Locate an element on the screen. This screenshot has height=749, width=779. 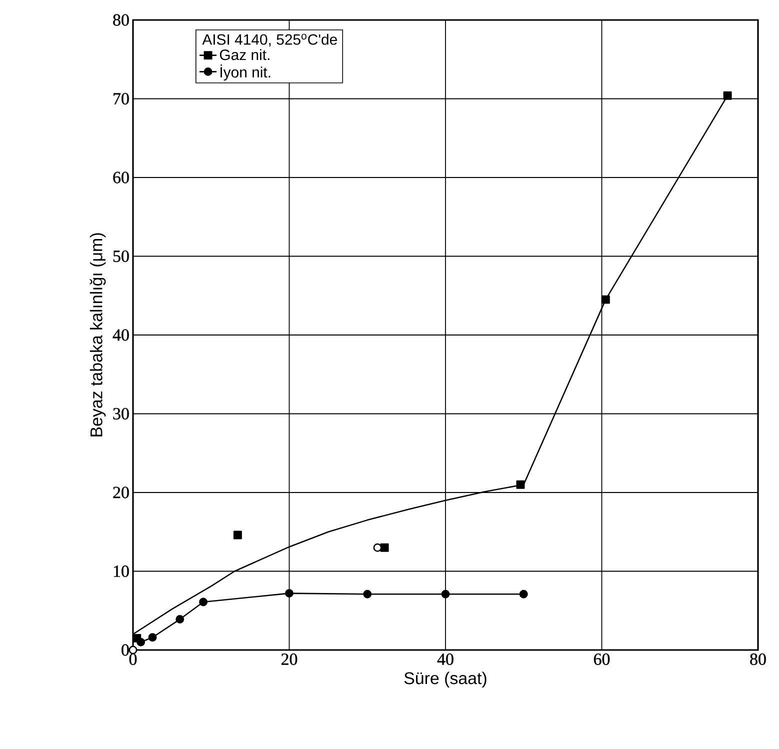
x-axis-title: Süre (saat) is located at coordinates (445, 680).